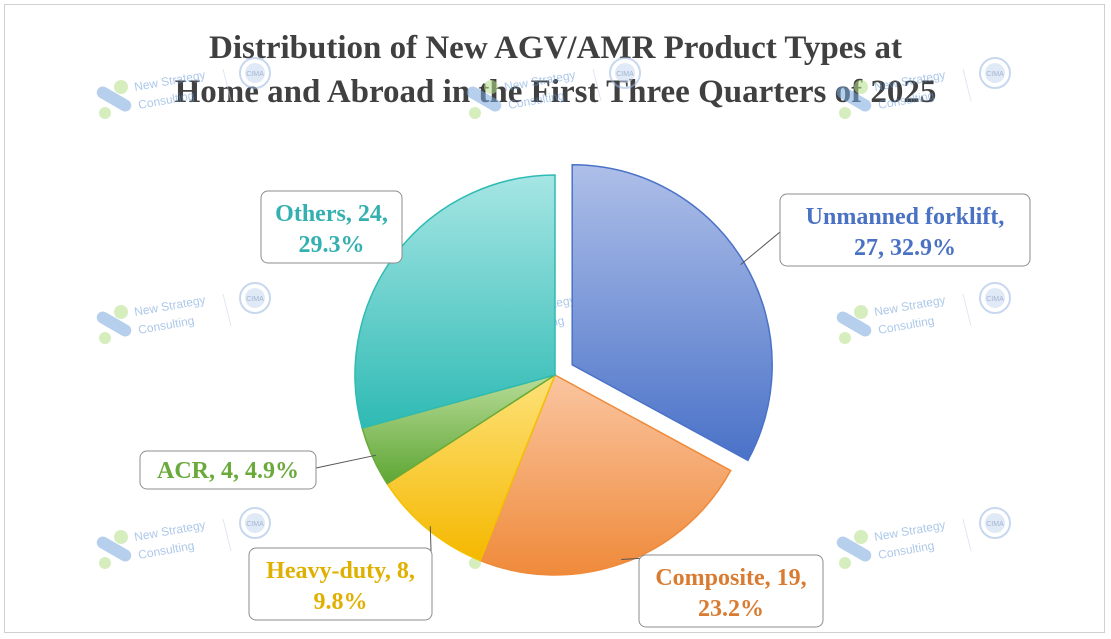  What do you see at coordinates (605, 474) in the screenshot?
I see `slice-composite` at bounding box center [605, 474].